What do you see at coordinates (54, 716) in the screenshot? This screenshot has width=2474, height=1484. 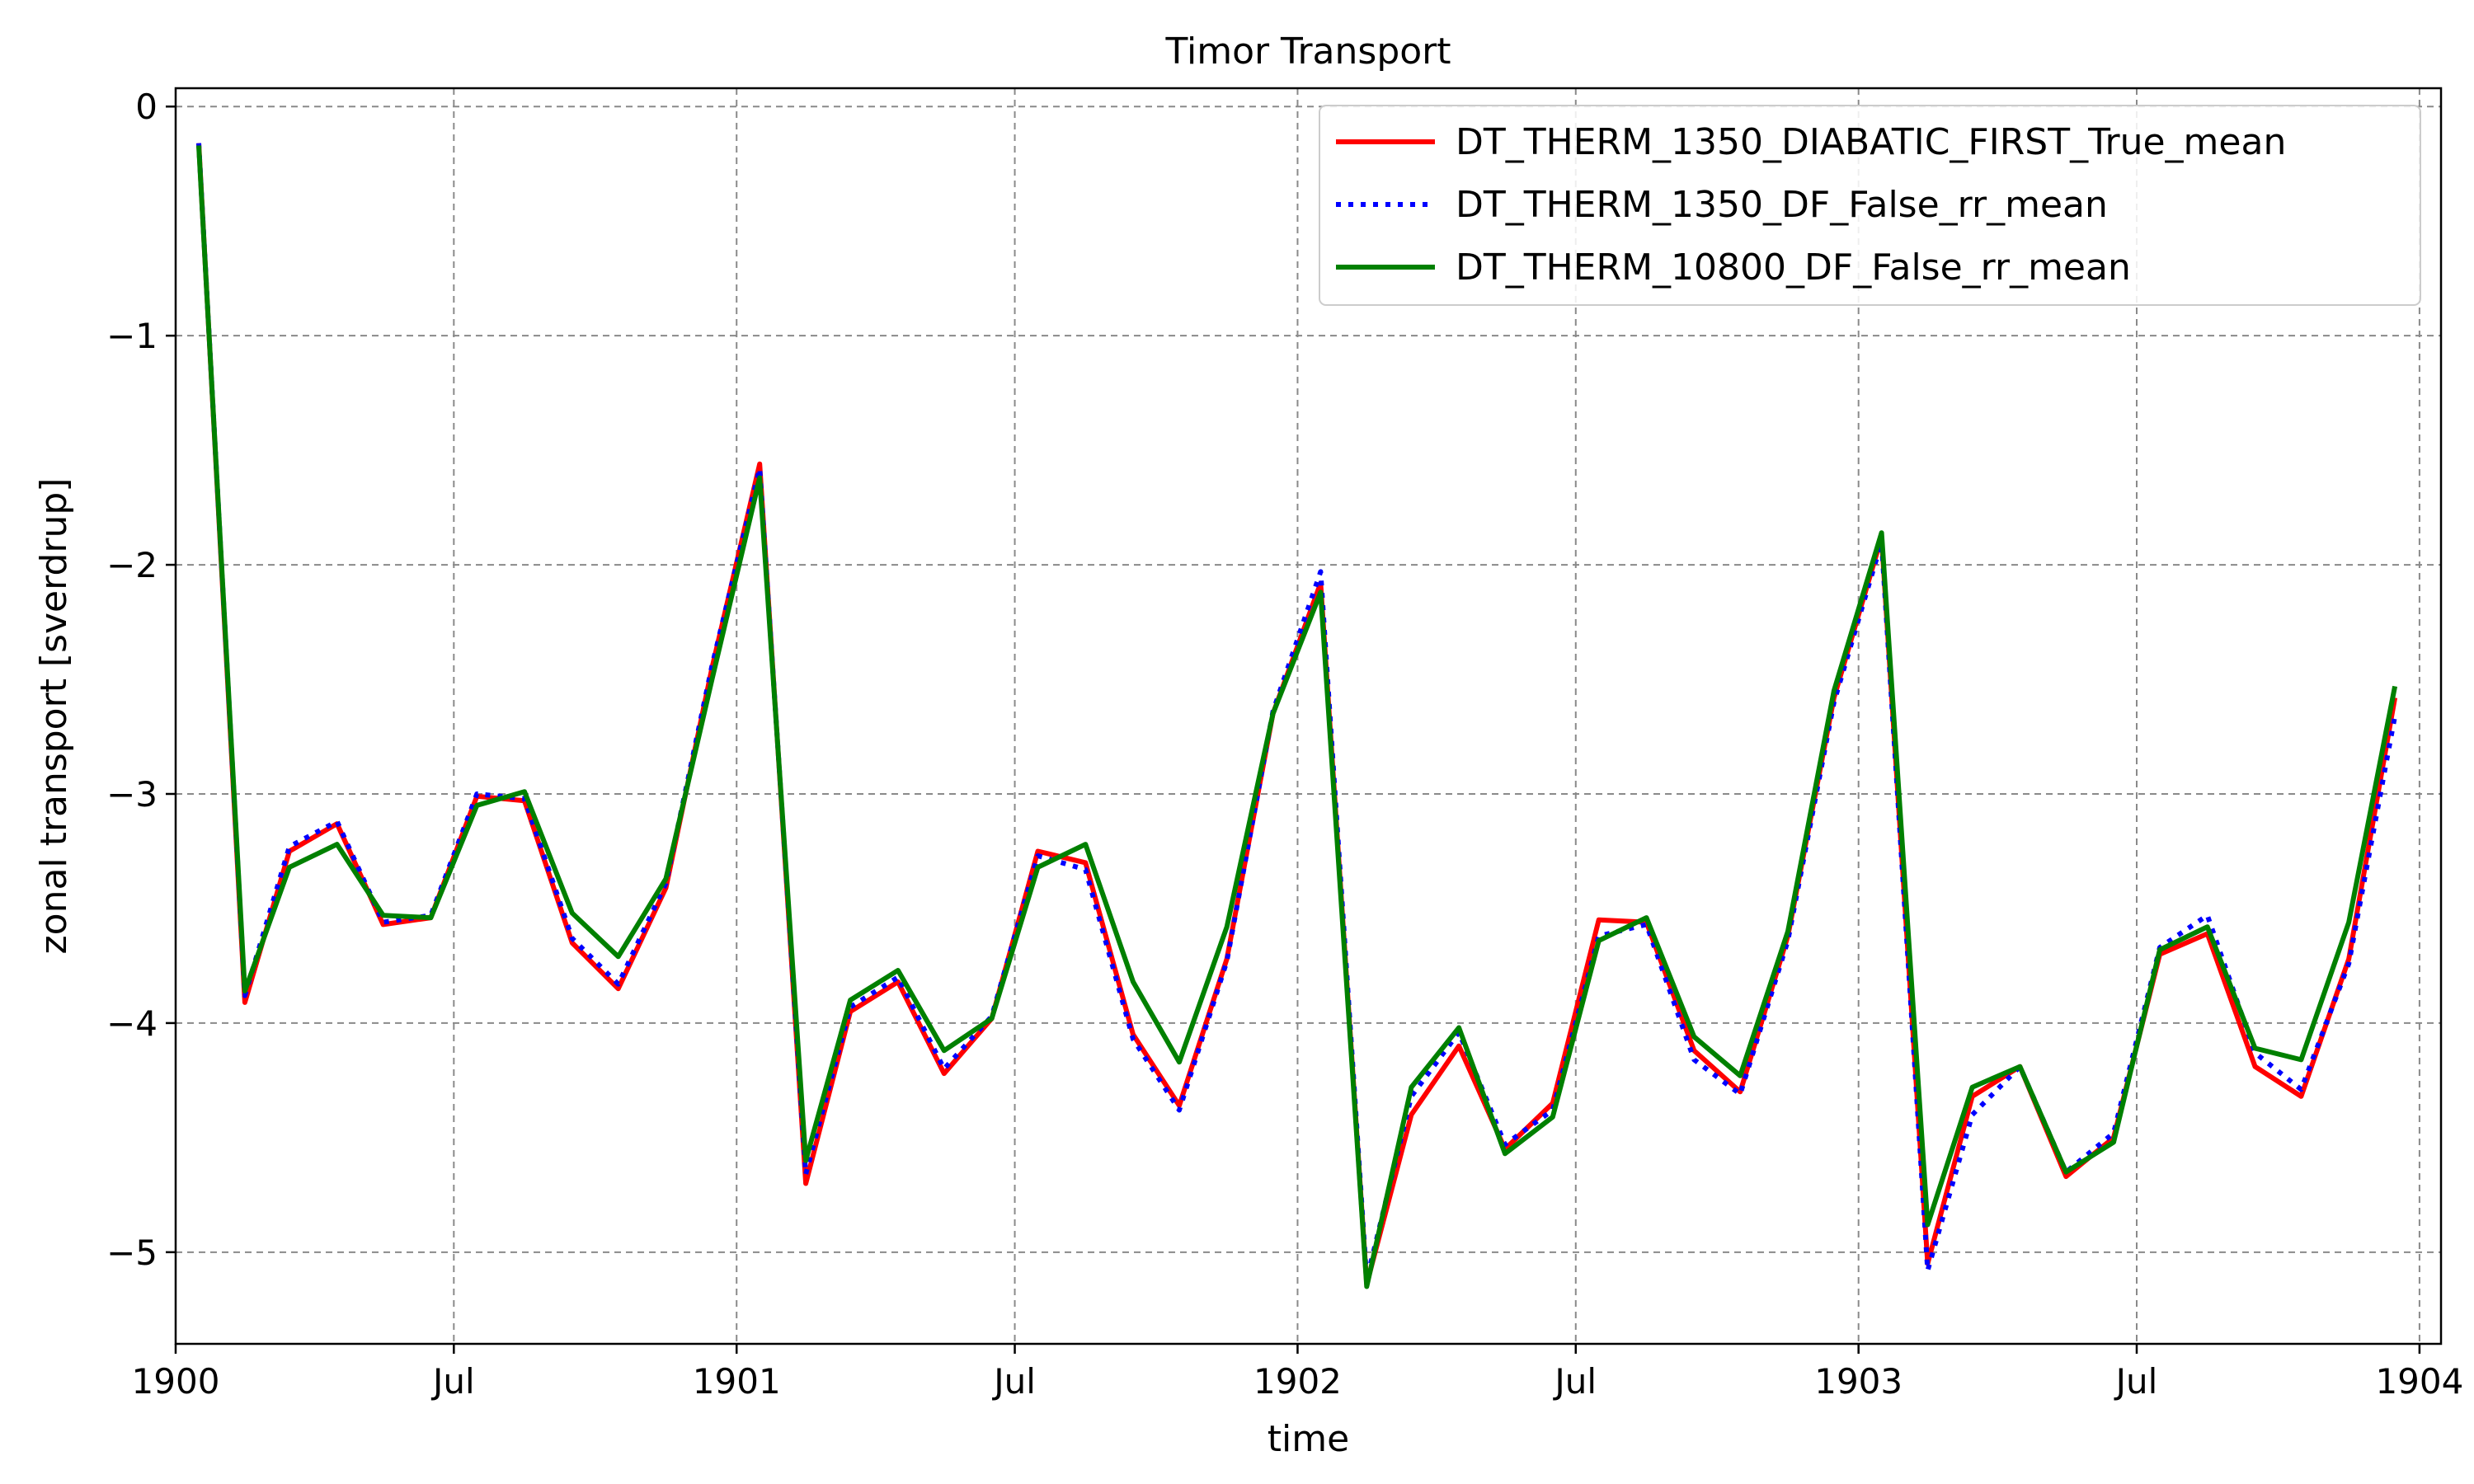 I see `y-axis-title: zonal transport [sverdrup]` at bounding box center [54, 716].